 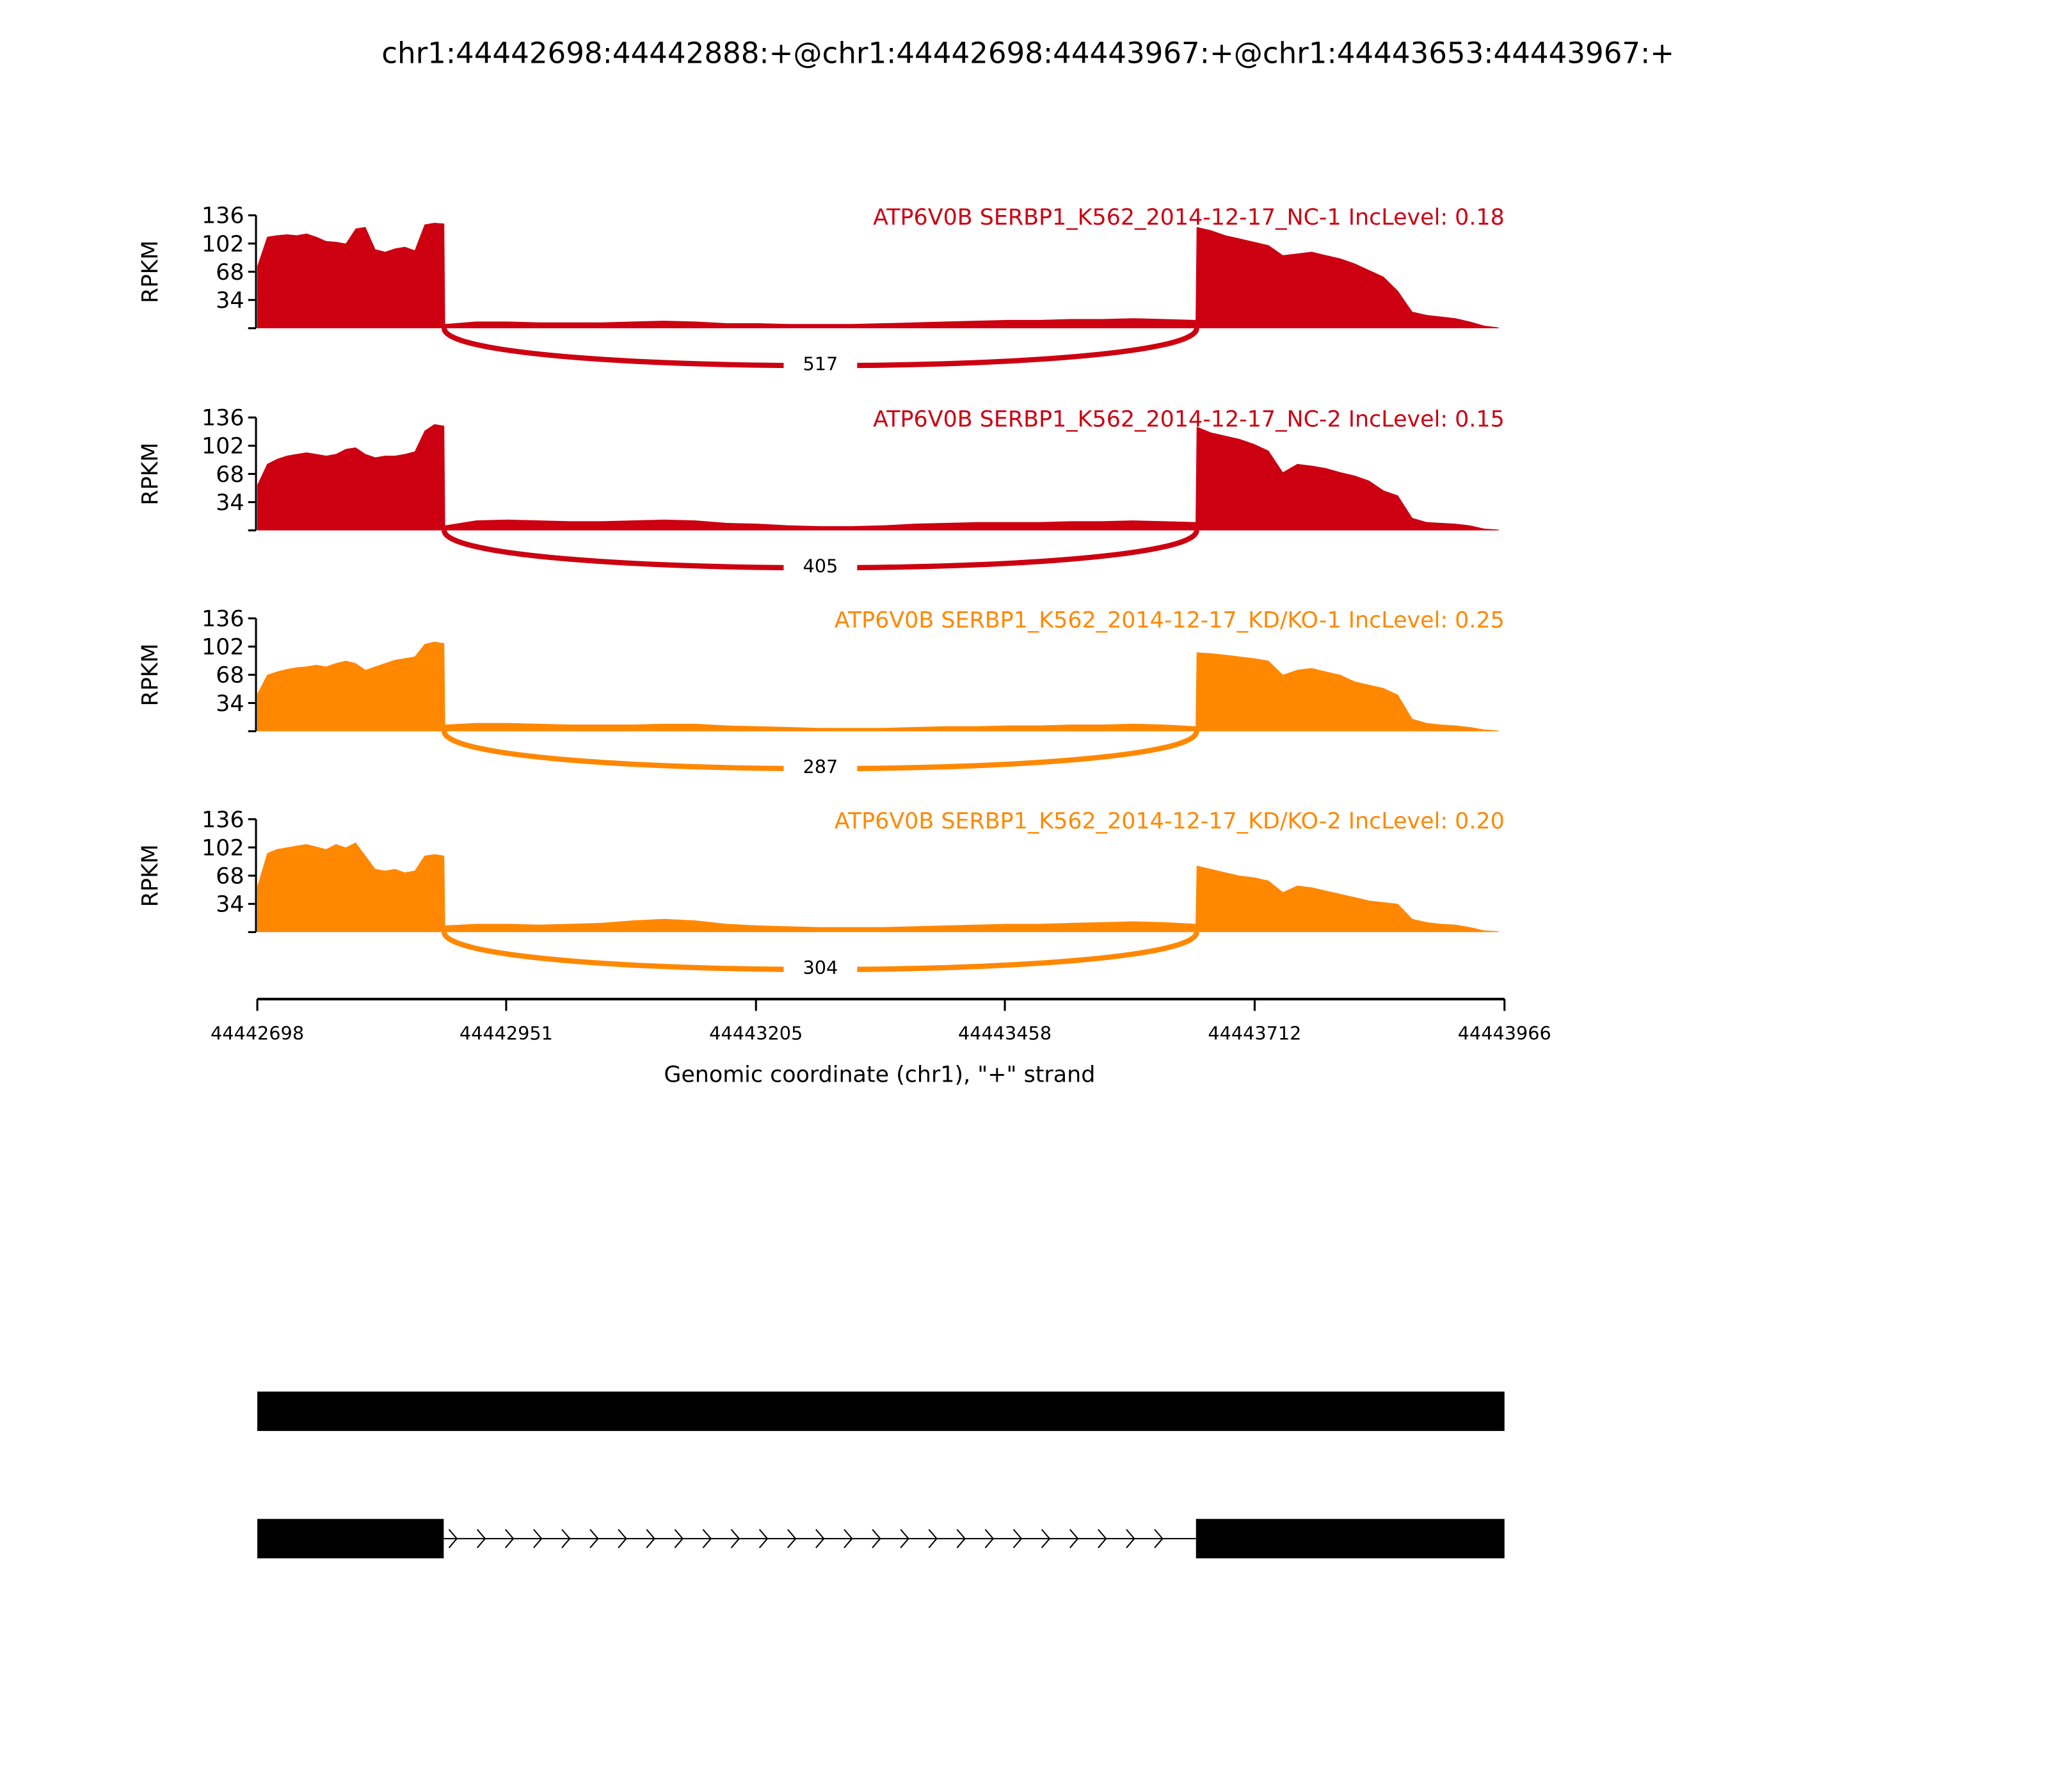 I want to click on x-tick-label: 44443712, so click(x=1254, y=1033).